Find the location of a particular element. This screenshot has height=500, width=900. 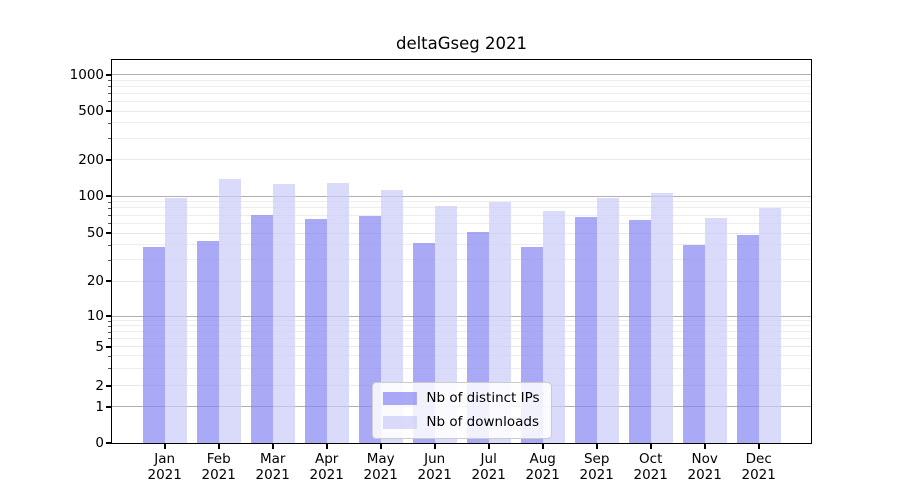

x-tick-label-apr: Apr 2021 is located at coordinates (326, 467).